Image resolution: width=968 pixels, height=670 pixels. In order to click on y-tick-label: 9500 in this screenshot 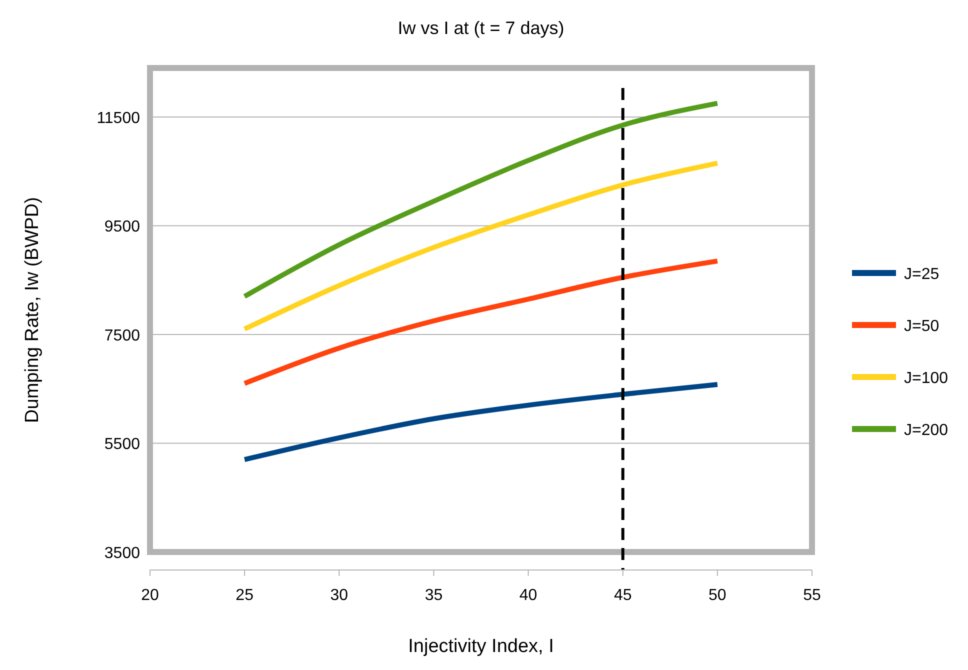, I will do `click(122, 227)`.